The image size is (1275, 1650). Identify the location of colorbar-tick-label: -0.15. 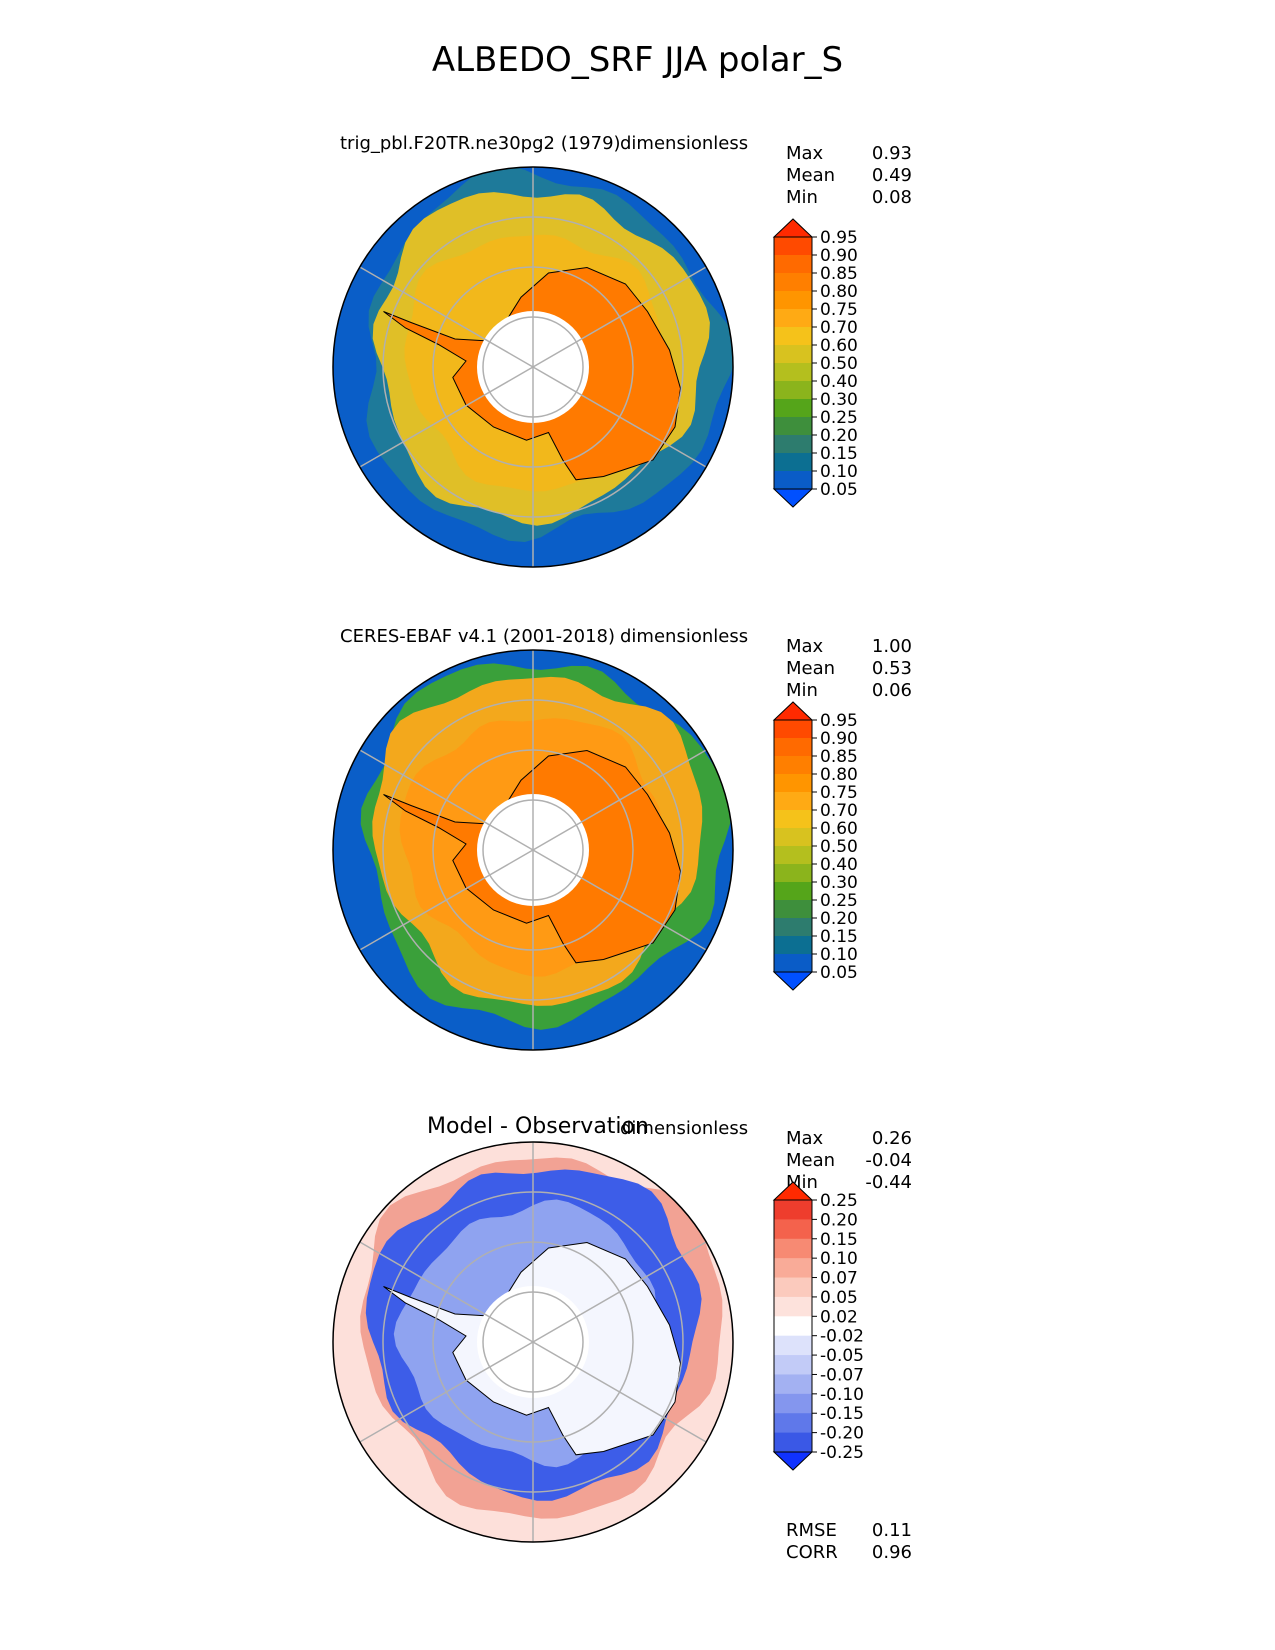
(842, 1414).